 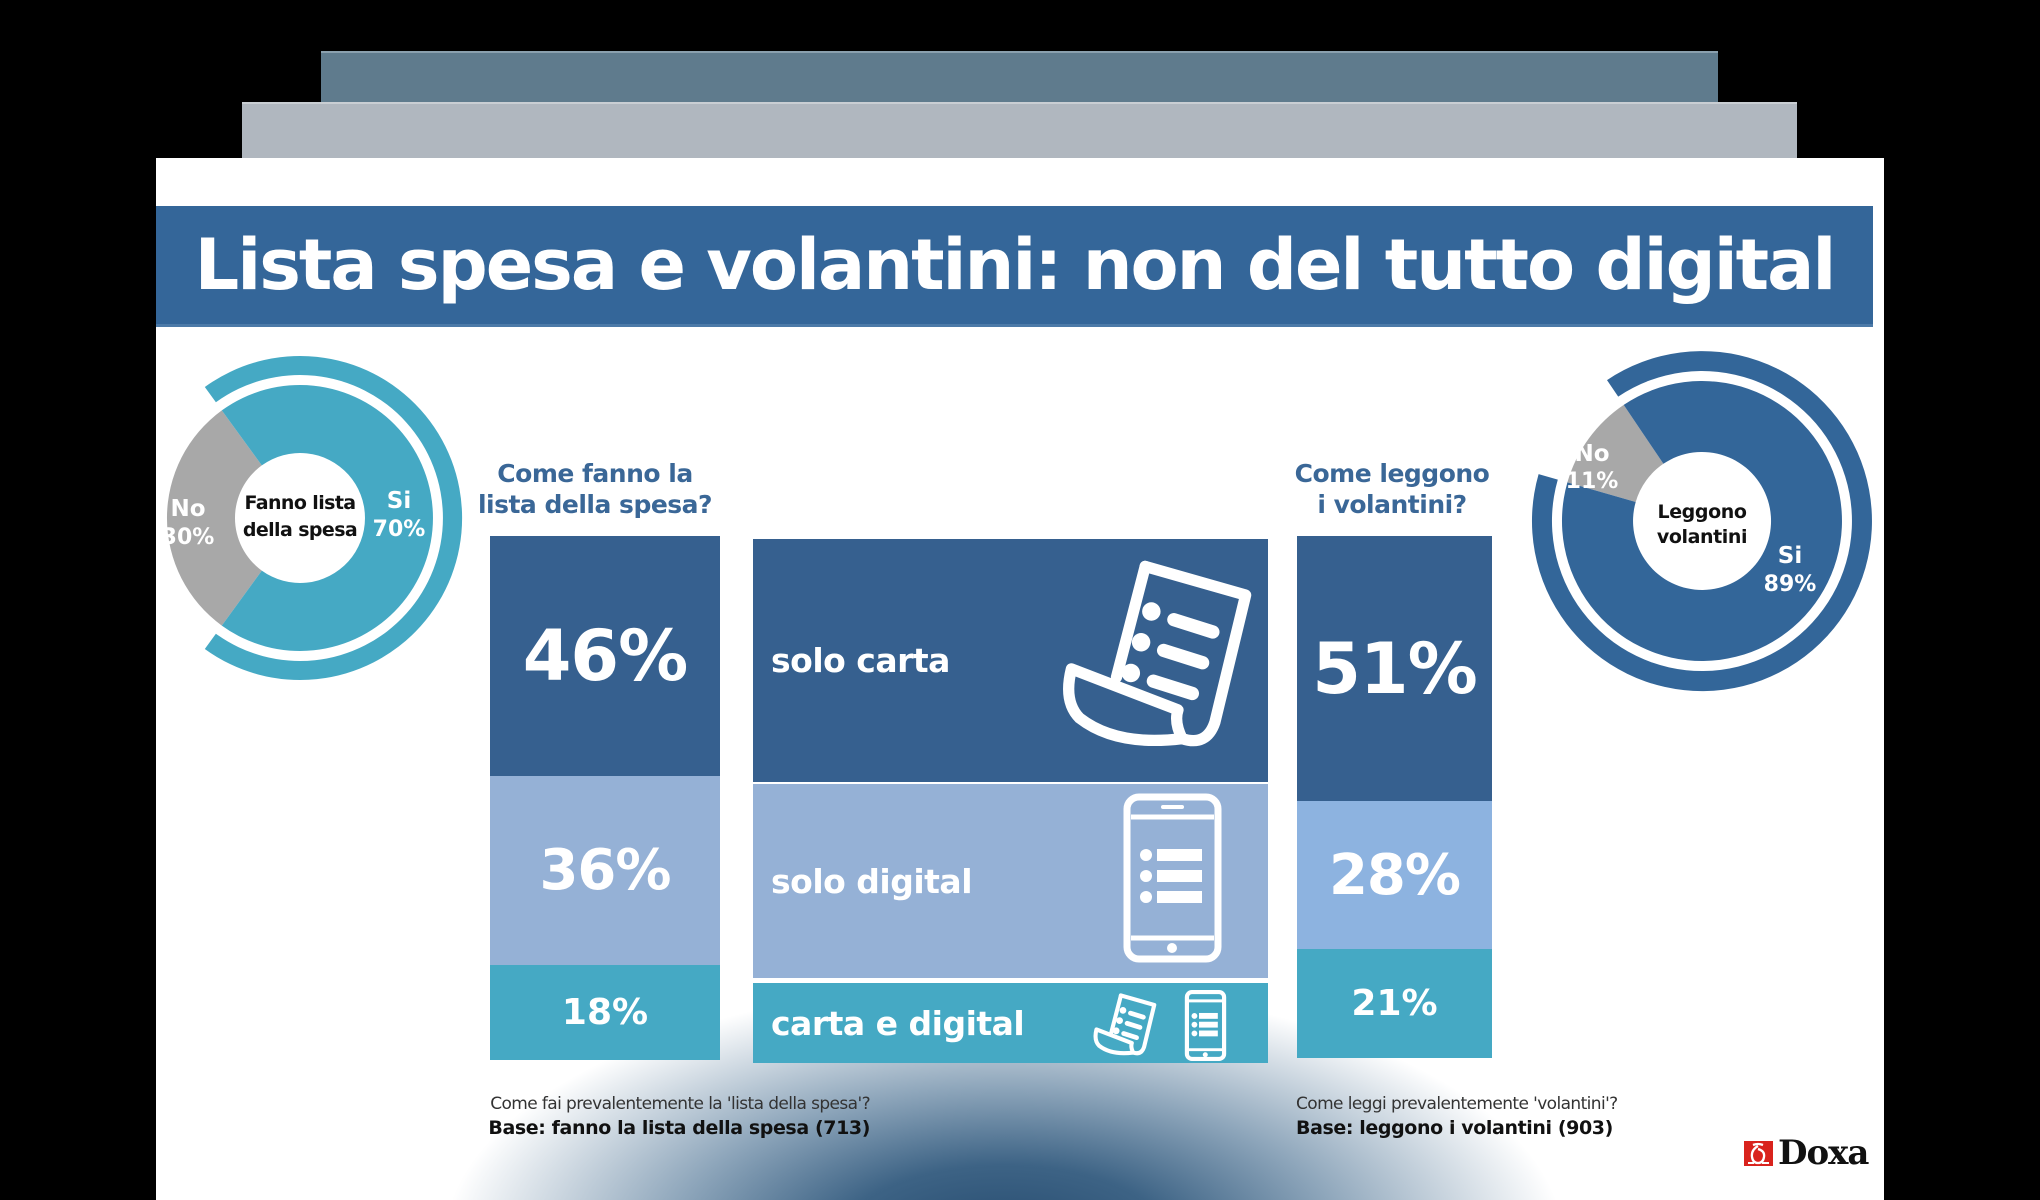 I want to click on si-outer-arc, so click(x=333, y=518).